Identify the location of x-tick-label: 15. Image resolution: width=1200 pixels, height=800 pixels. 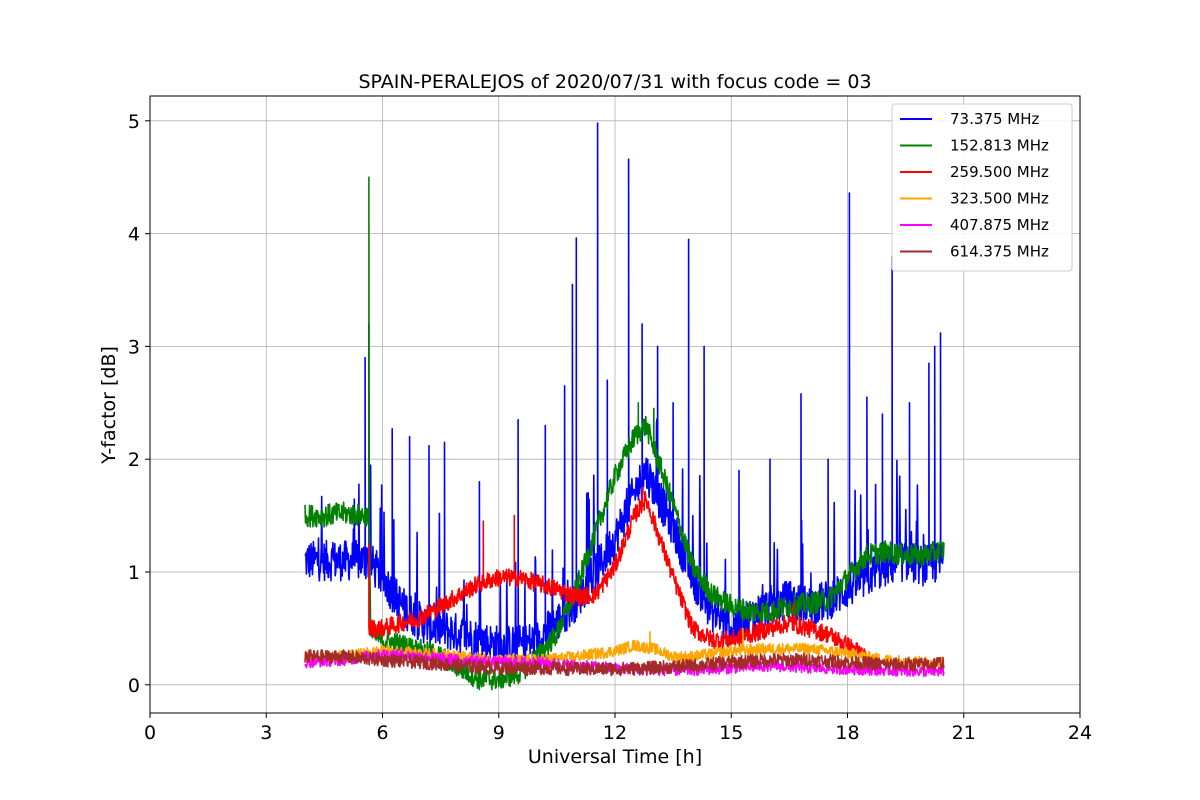
(731, 733).